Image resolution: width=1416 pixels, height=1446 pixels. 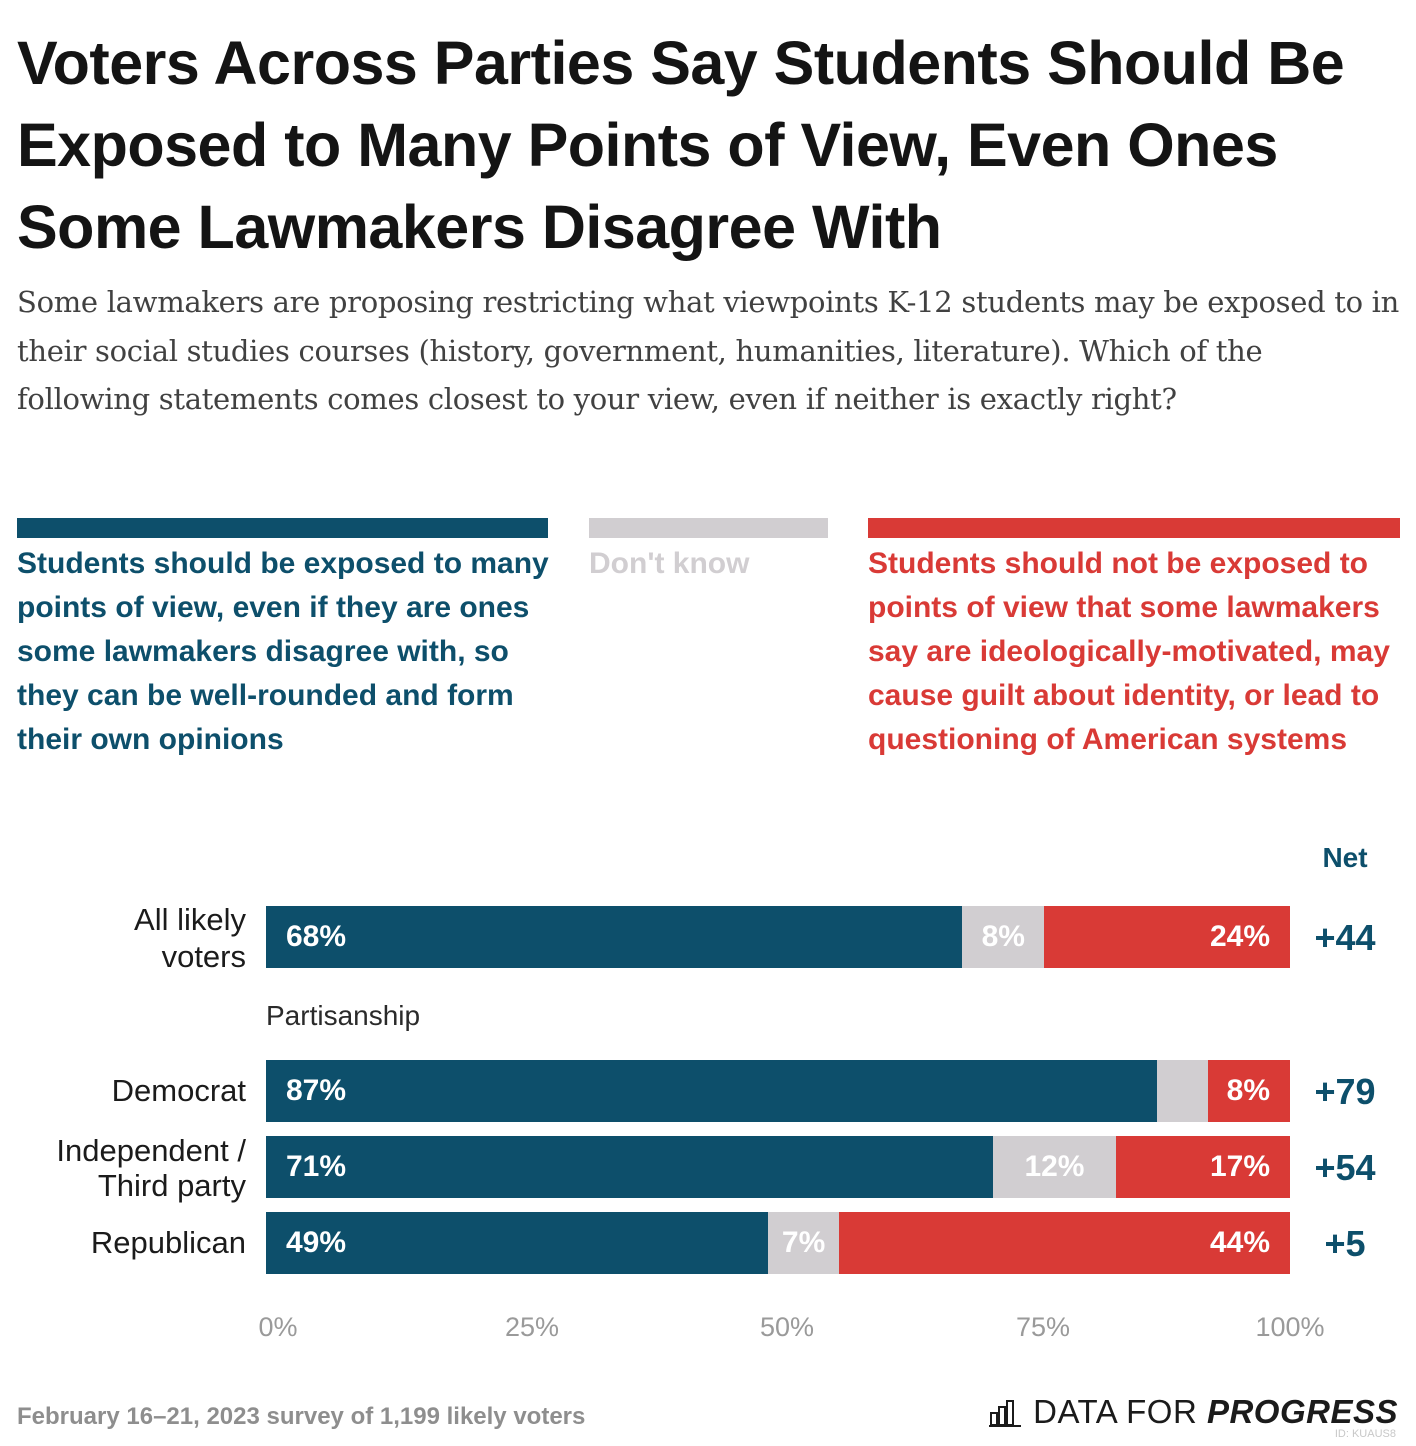 I want to click on bar-row-democrat: 87% 8%, so click(x=778, y=1091).